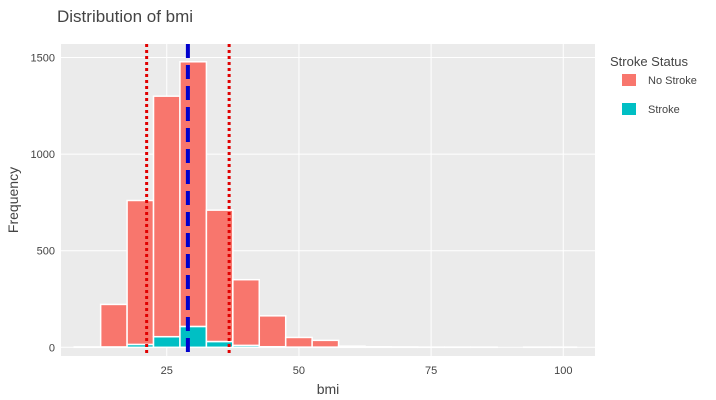  Describe the element at coordinates (43, 59) in the screenshot. I see `y-tick-label: 1500` at that location.